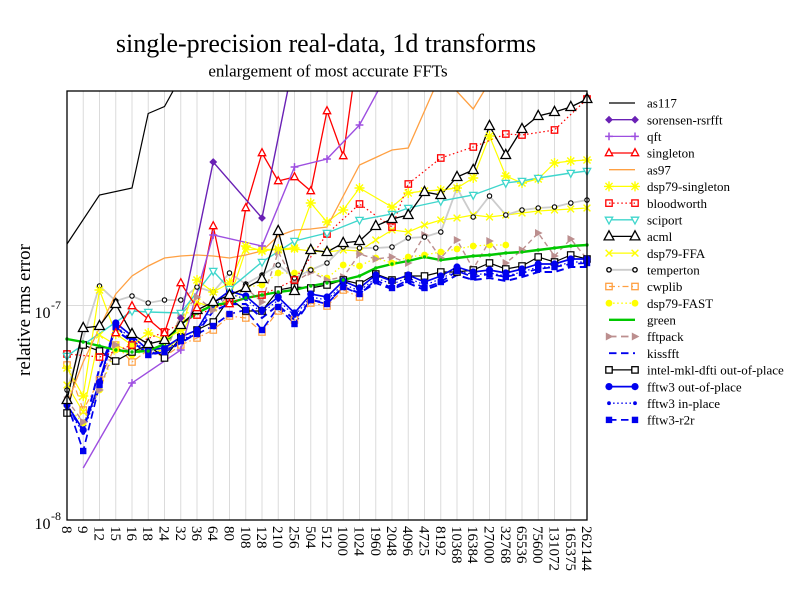 The width and height of the screenshot is (792, 612). What do you see at coordinates (673, 270) in the screenshot?
I see `svg-text: temperton` at bounding box center [673, 270].